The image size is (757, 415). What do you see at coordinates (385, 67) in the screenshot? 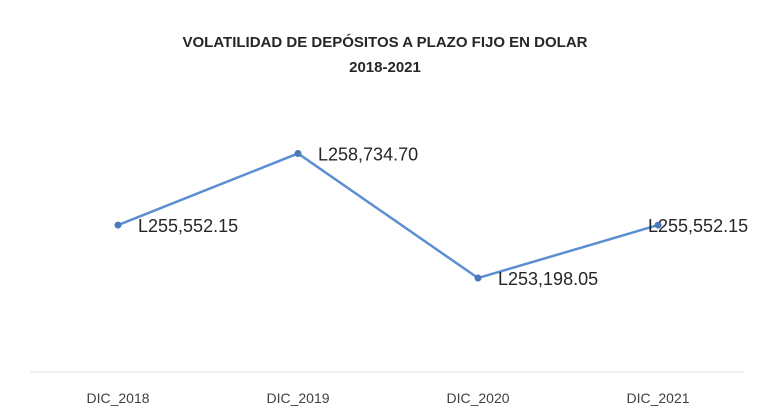
I see `chart-subtitle-text: 2018-2021` at bounding box center [385, 67].